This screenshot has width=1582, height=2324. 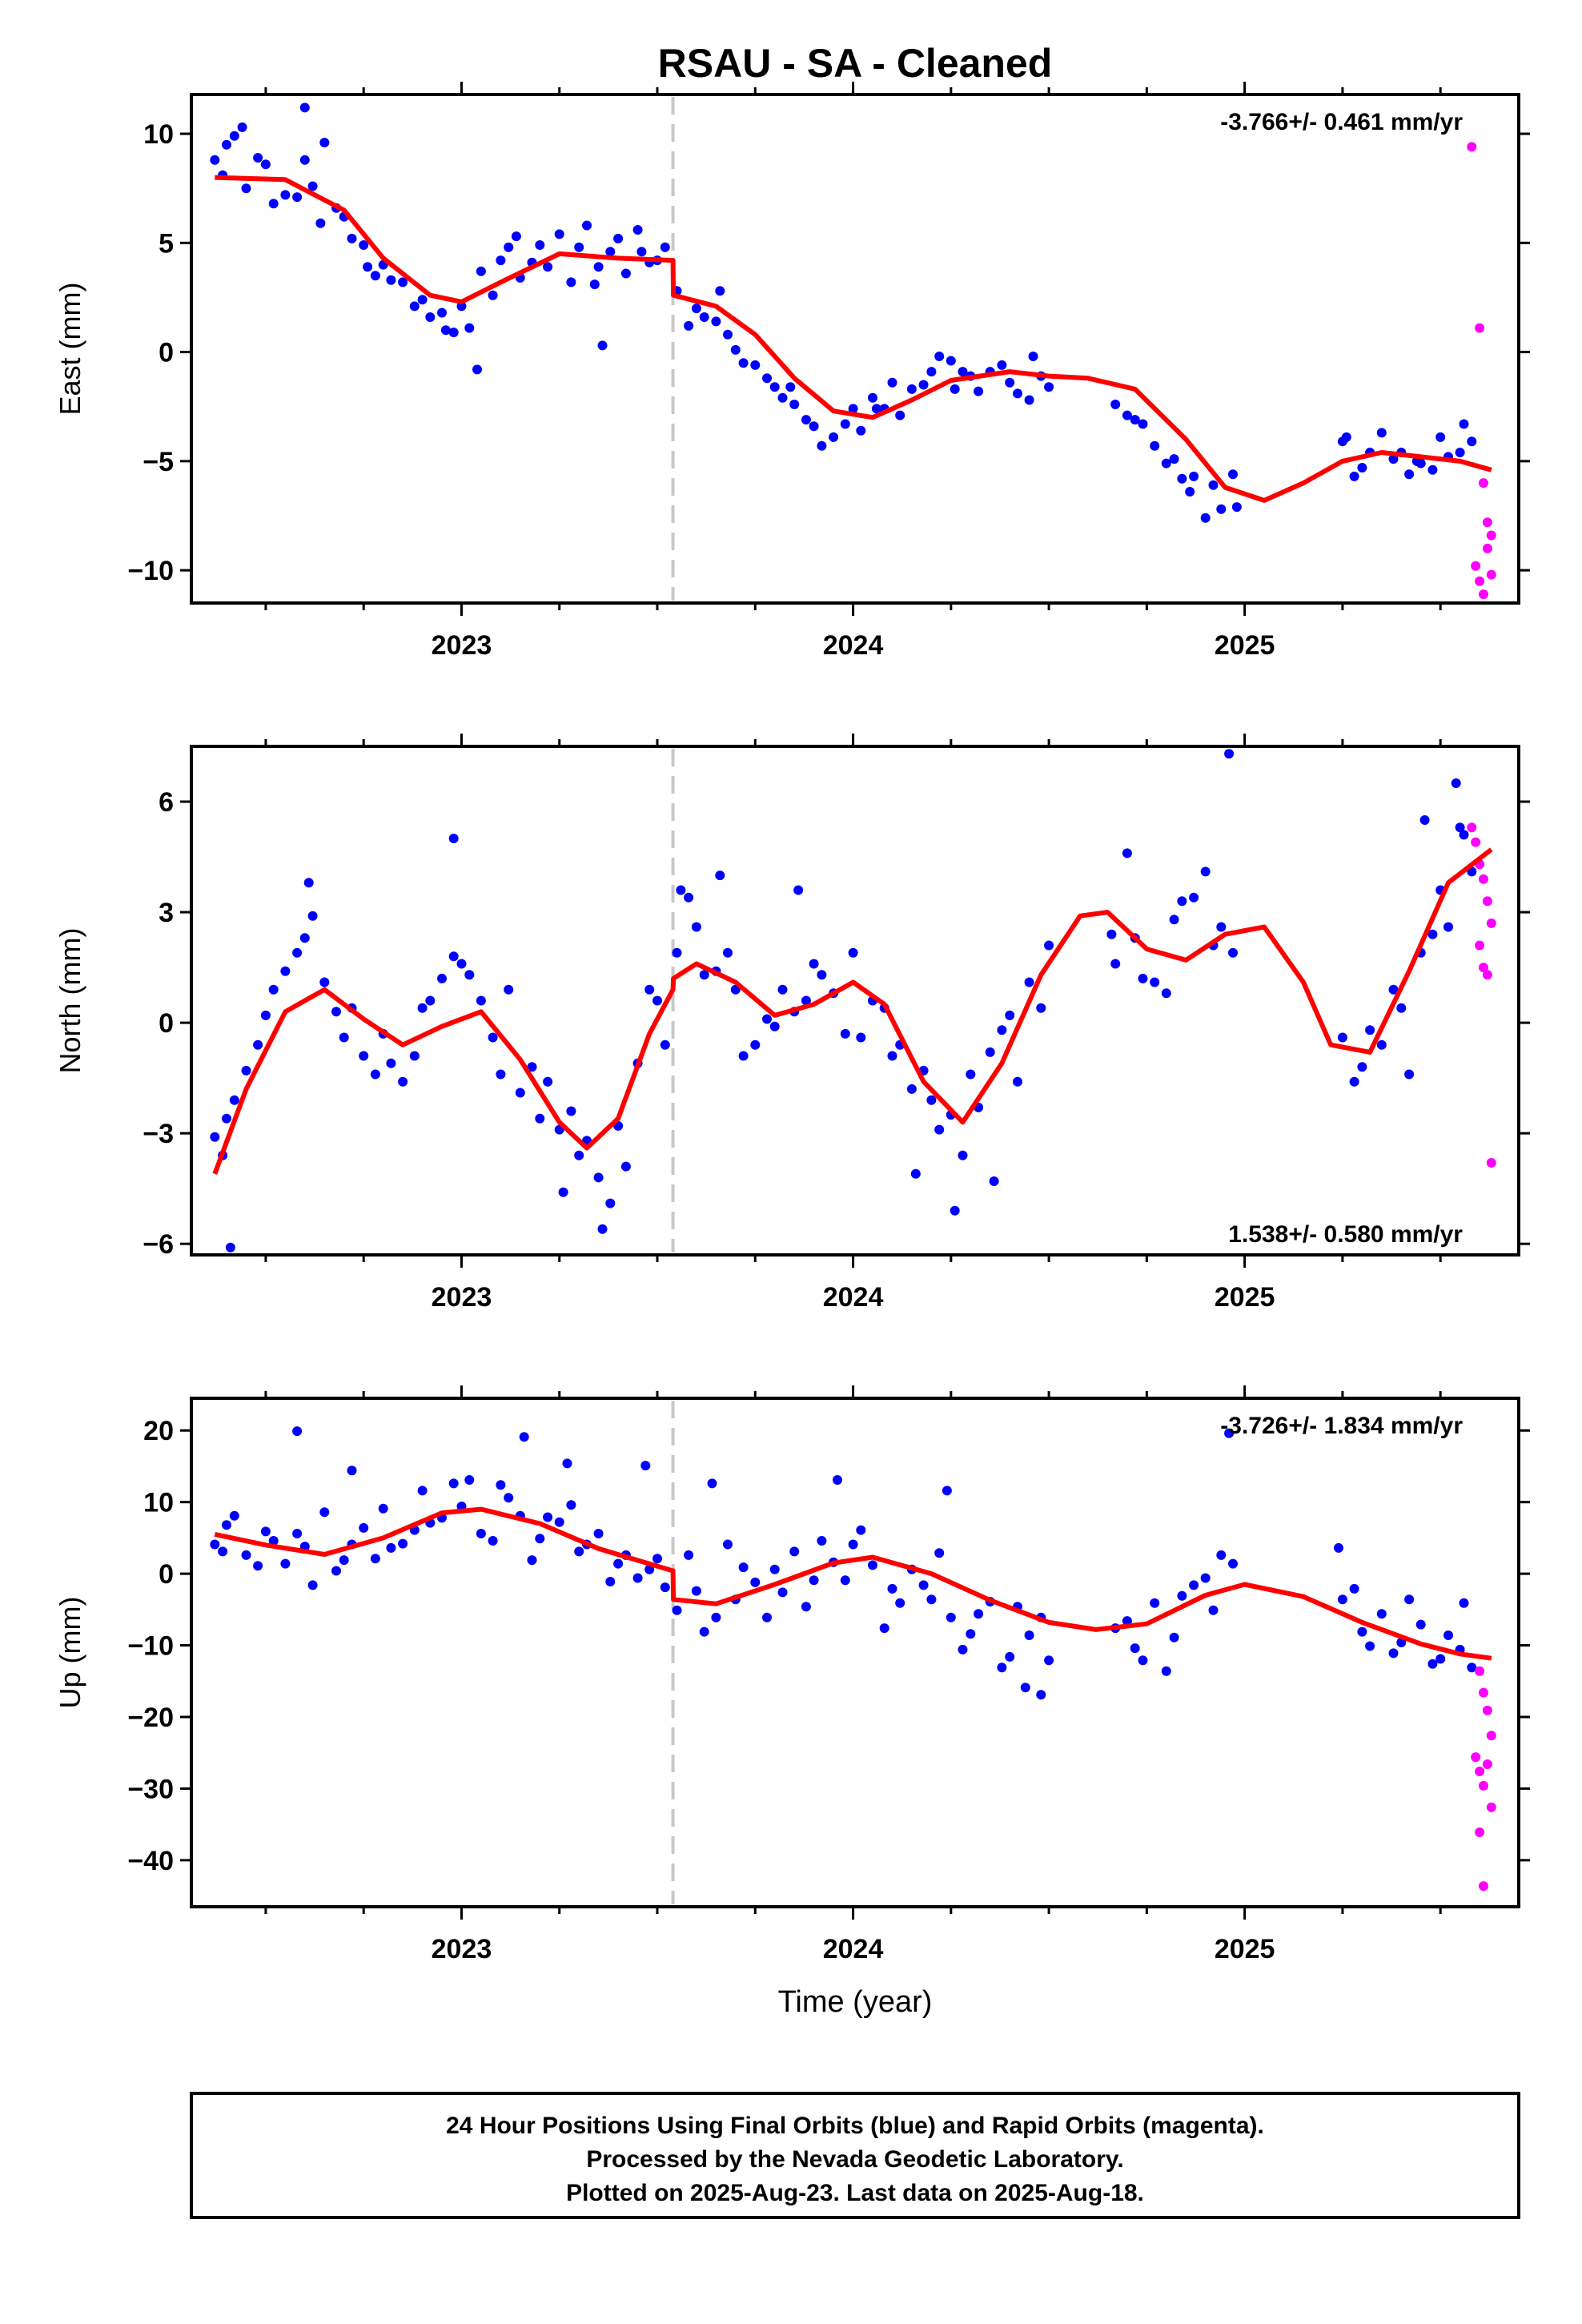 I want to click on up-y-tick-label: 20, so click(x=158, y=1431).